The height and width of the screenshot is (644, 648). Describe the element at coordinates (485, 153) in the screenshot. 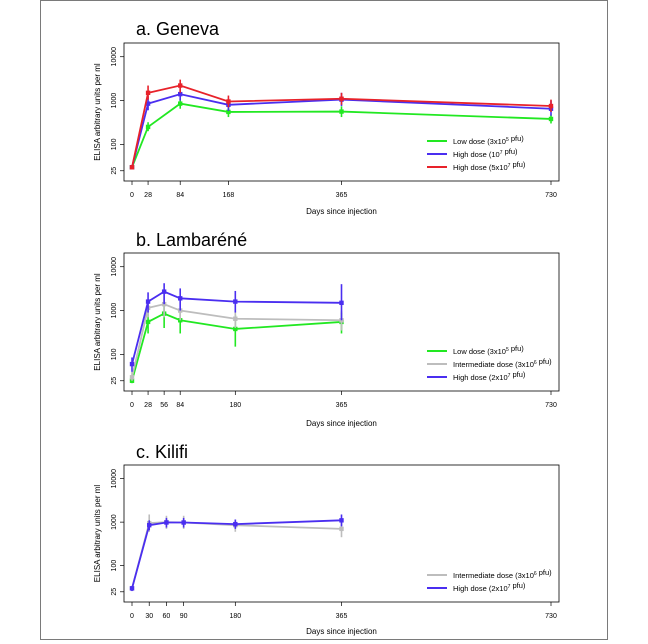

I see `legend-entry: High dose (107 pfu)` at that location.